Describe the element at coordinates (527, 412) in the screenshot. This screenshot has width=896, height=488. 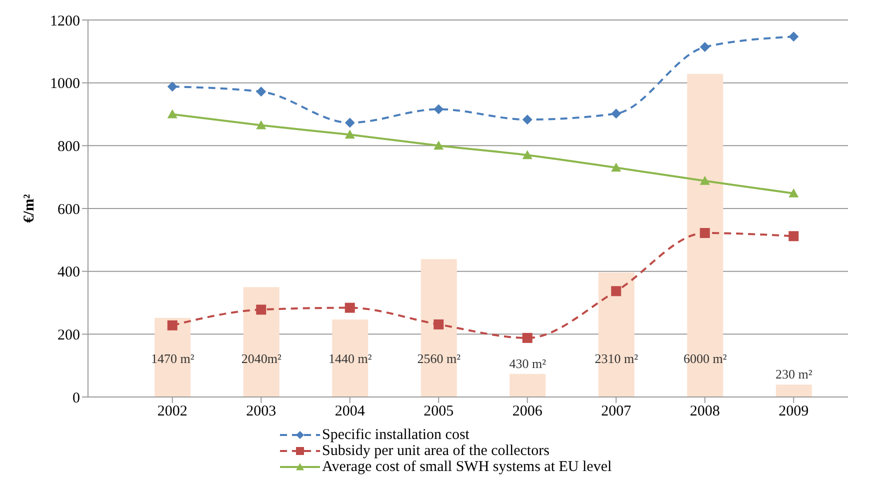
I see `x-tick-label: 2006` at that location.